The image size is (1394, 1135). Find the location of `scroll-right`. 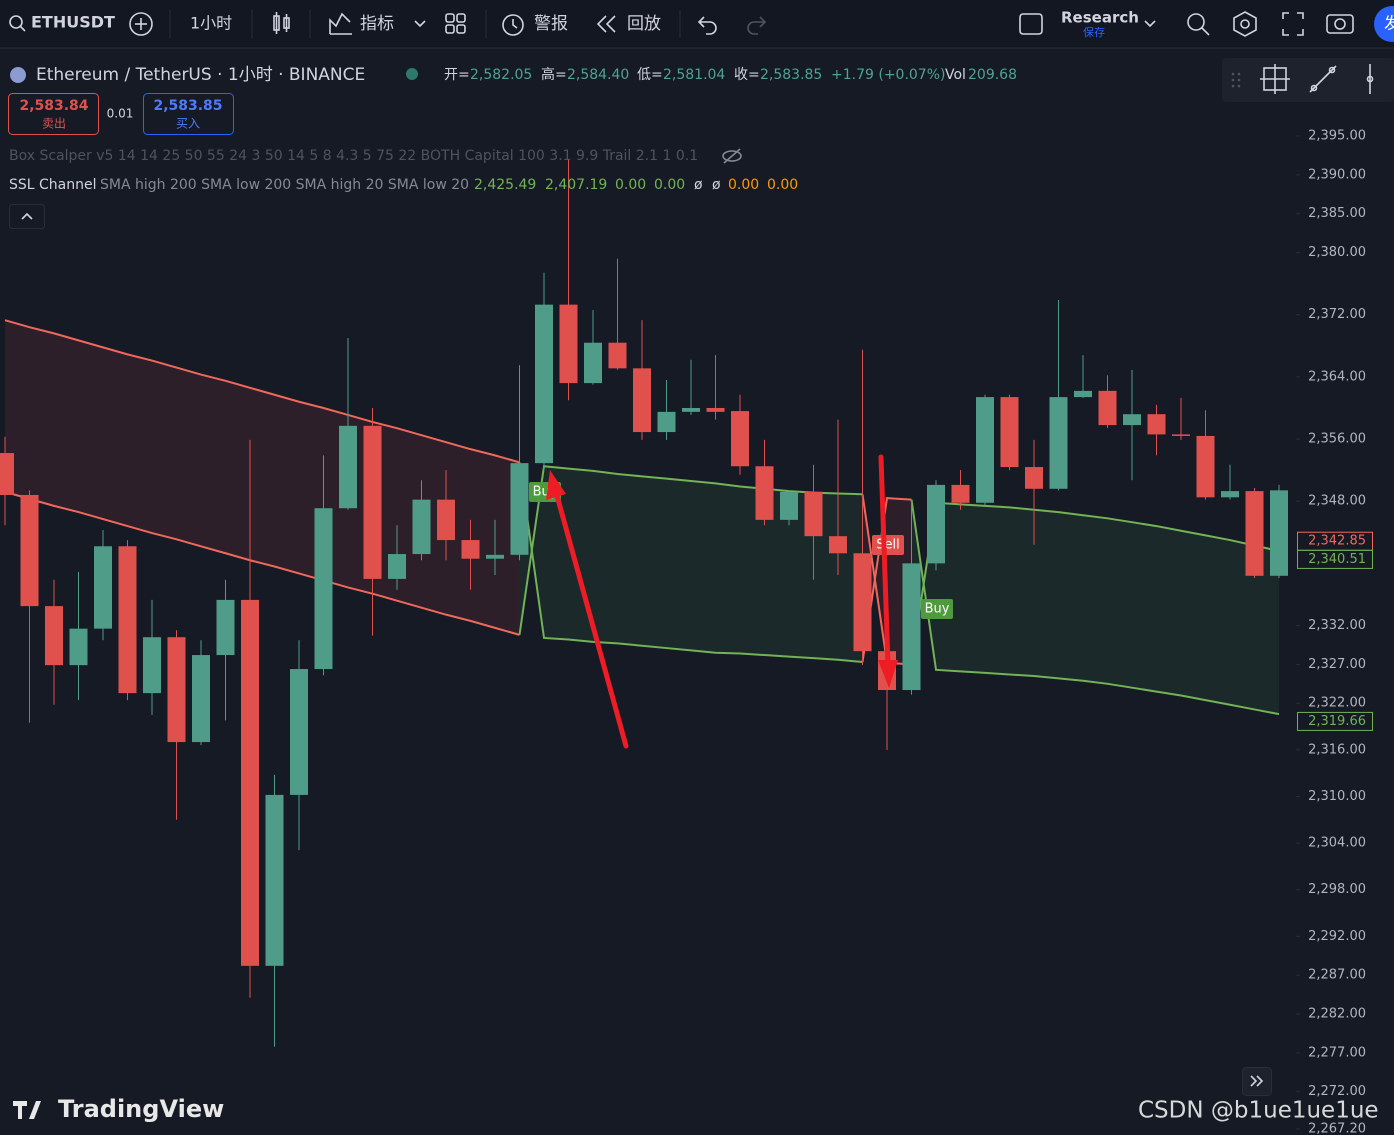

scroll-right is located at coordinates (1257, 1081).